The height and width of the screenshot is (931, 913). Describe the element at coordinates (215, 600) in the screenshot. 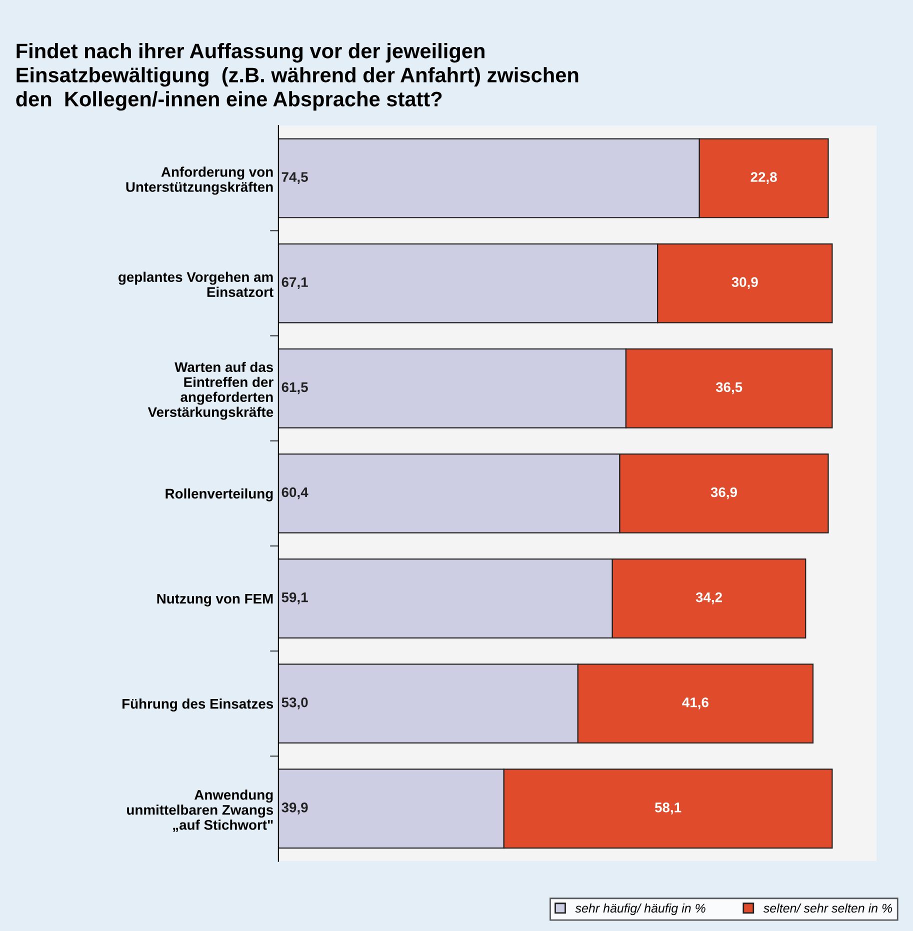

I see `y-tick-label: Nutzung von FEM` at that location.